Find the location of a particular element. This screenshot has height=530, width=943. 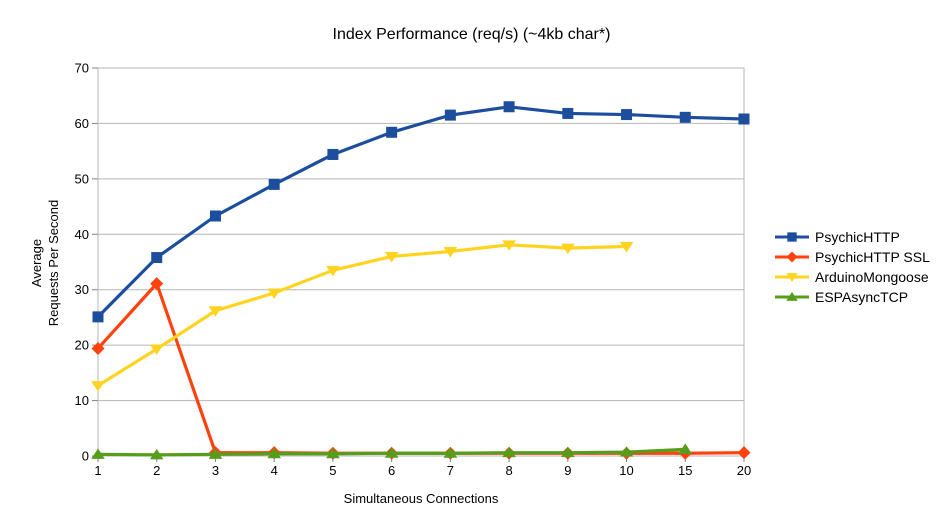

legend-item: ArduinoMongoose is located at coordinates (852, 277).